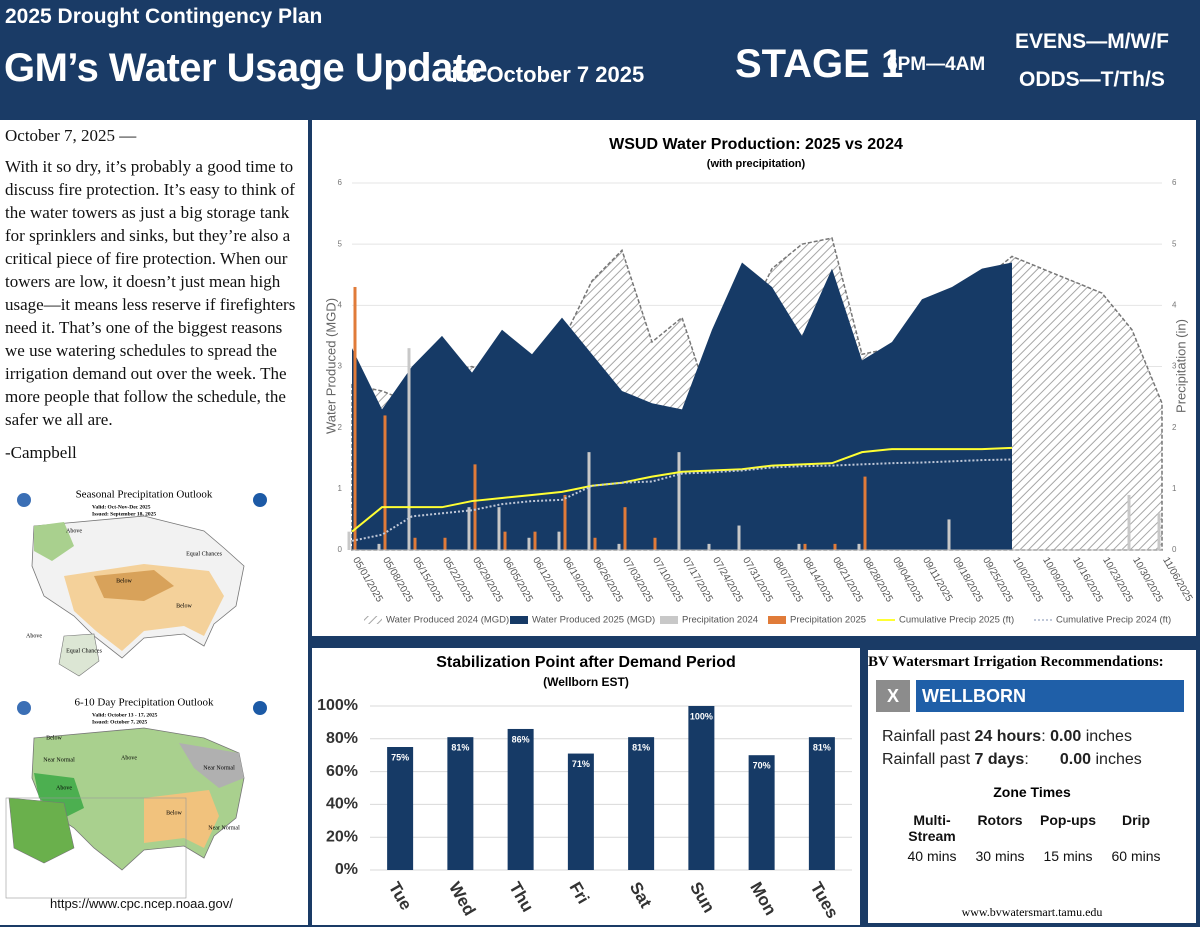 The image size is (1200, 927). I want to click on map-issued: Issued: September 18, 2025, so click(124, 514).